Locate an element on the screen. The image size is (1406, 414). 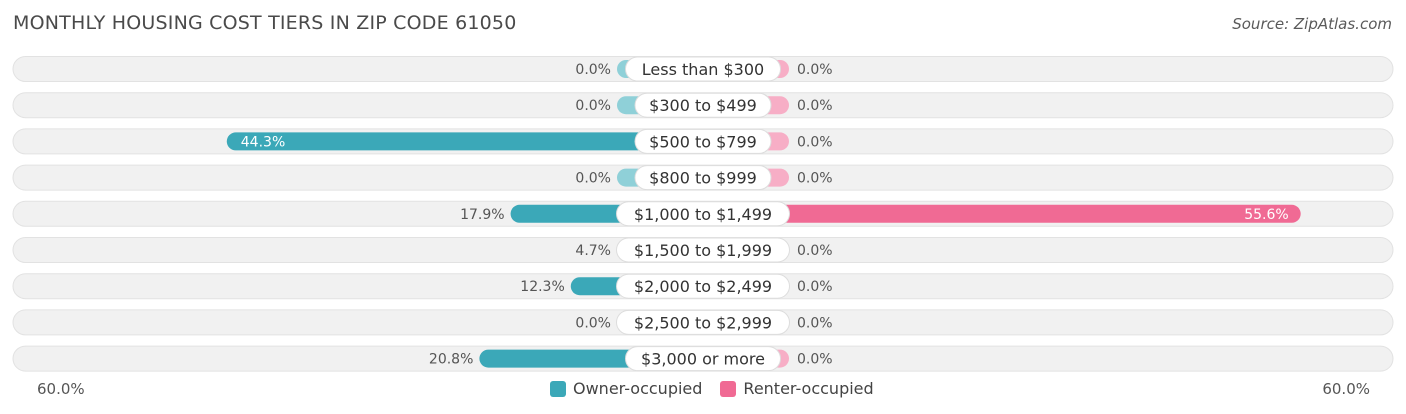
source-label: Source: ZipAtlas.com is located at coordinates (1312, 24).